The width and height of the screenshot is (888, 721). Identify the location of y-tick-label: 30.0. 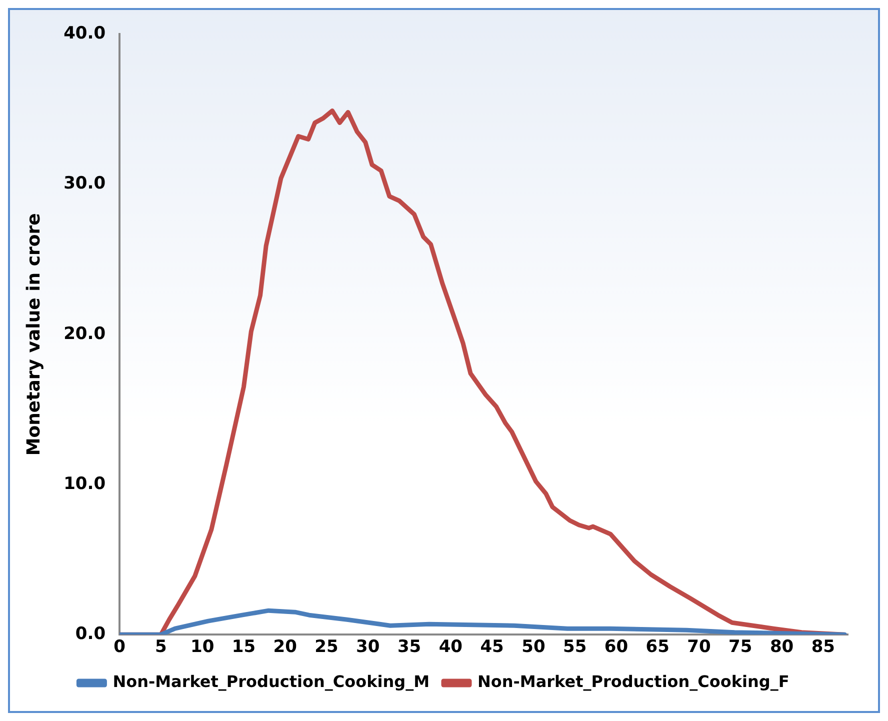
(85, 184).